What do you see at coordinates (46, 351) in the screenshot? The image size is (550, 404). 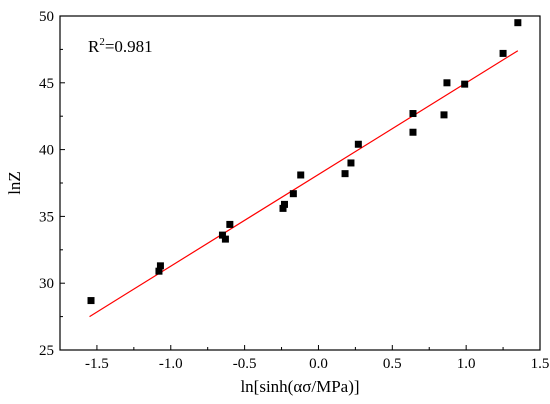 I see `y-tick-label: 25` at bounding box center [46, 351].